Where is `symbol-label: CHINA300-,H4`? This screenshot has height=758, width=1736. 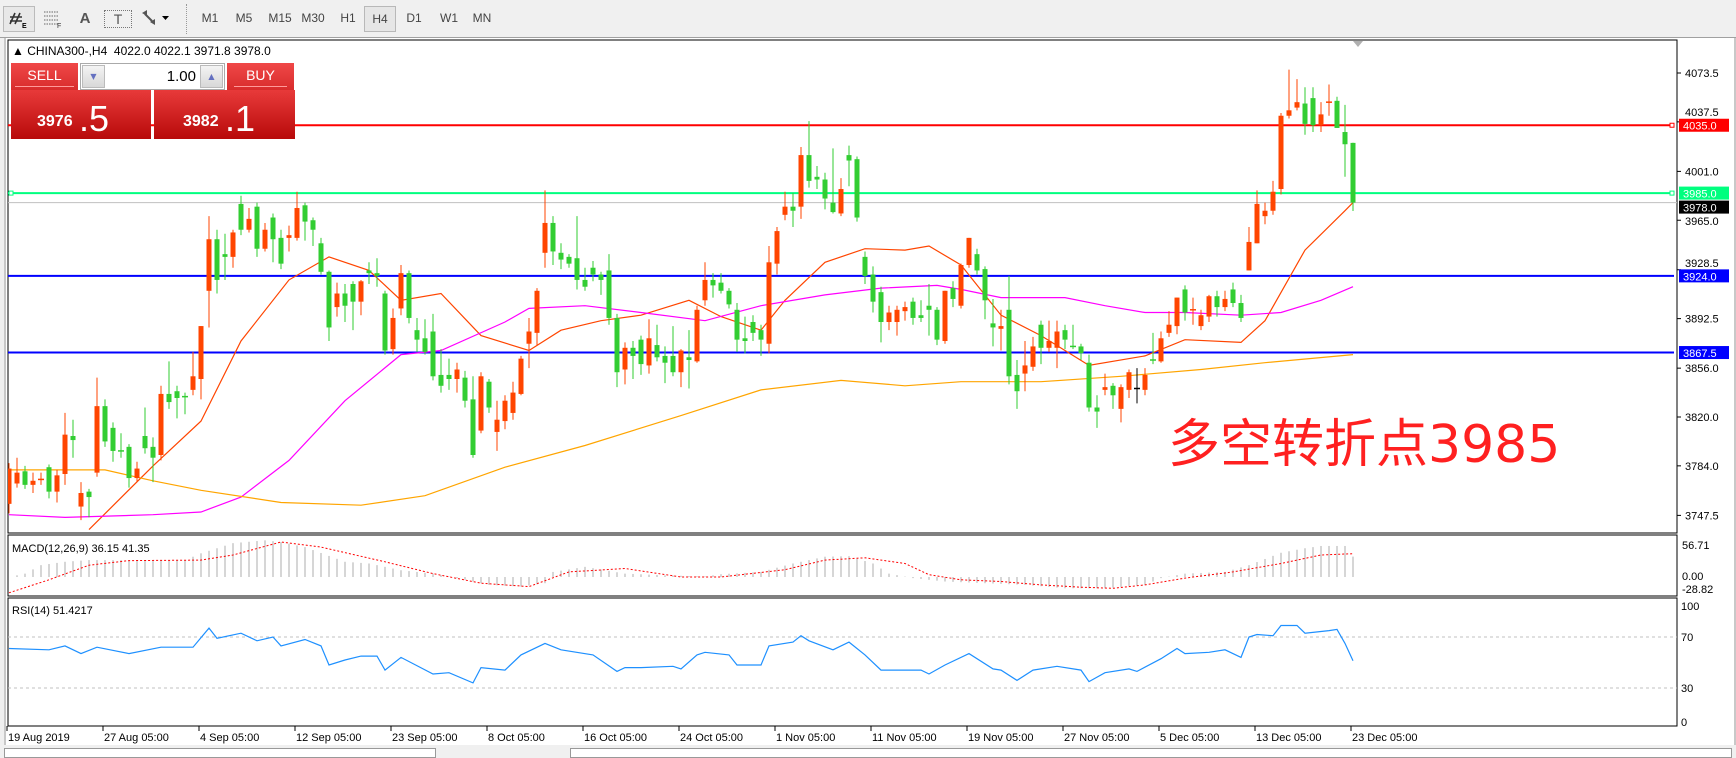 symbol-label: CHINA300-,H4 is located at coordinates (67, 51).